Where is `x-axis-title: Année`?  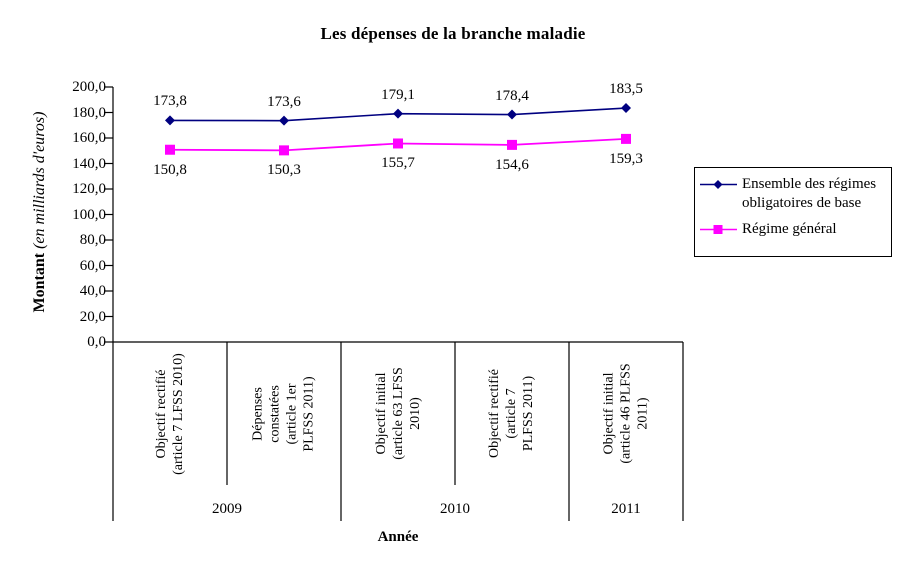 x-axis-title: Année is located at coordinates (398, 537).